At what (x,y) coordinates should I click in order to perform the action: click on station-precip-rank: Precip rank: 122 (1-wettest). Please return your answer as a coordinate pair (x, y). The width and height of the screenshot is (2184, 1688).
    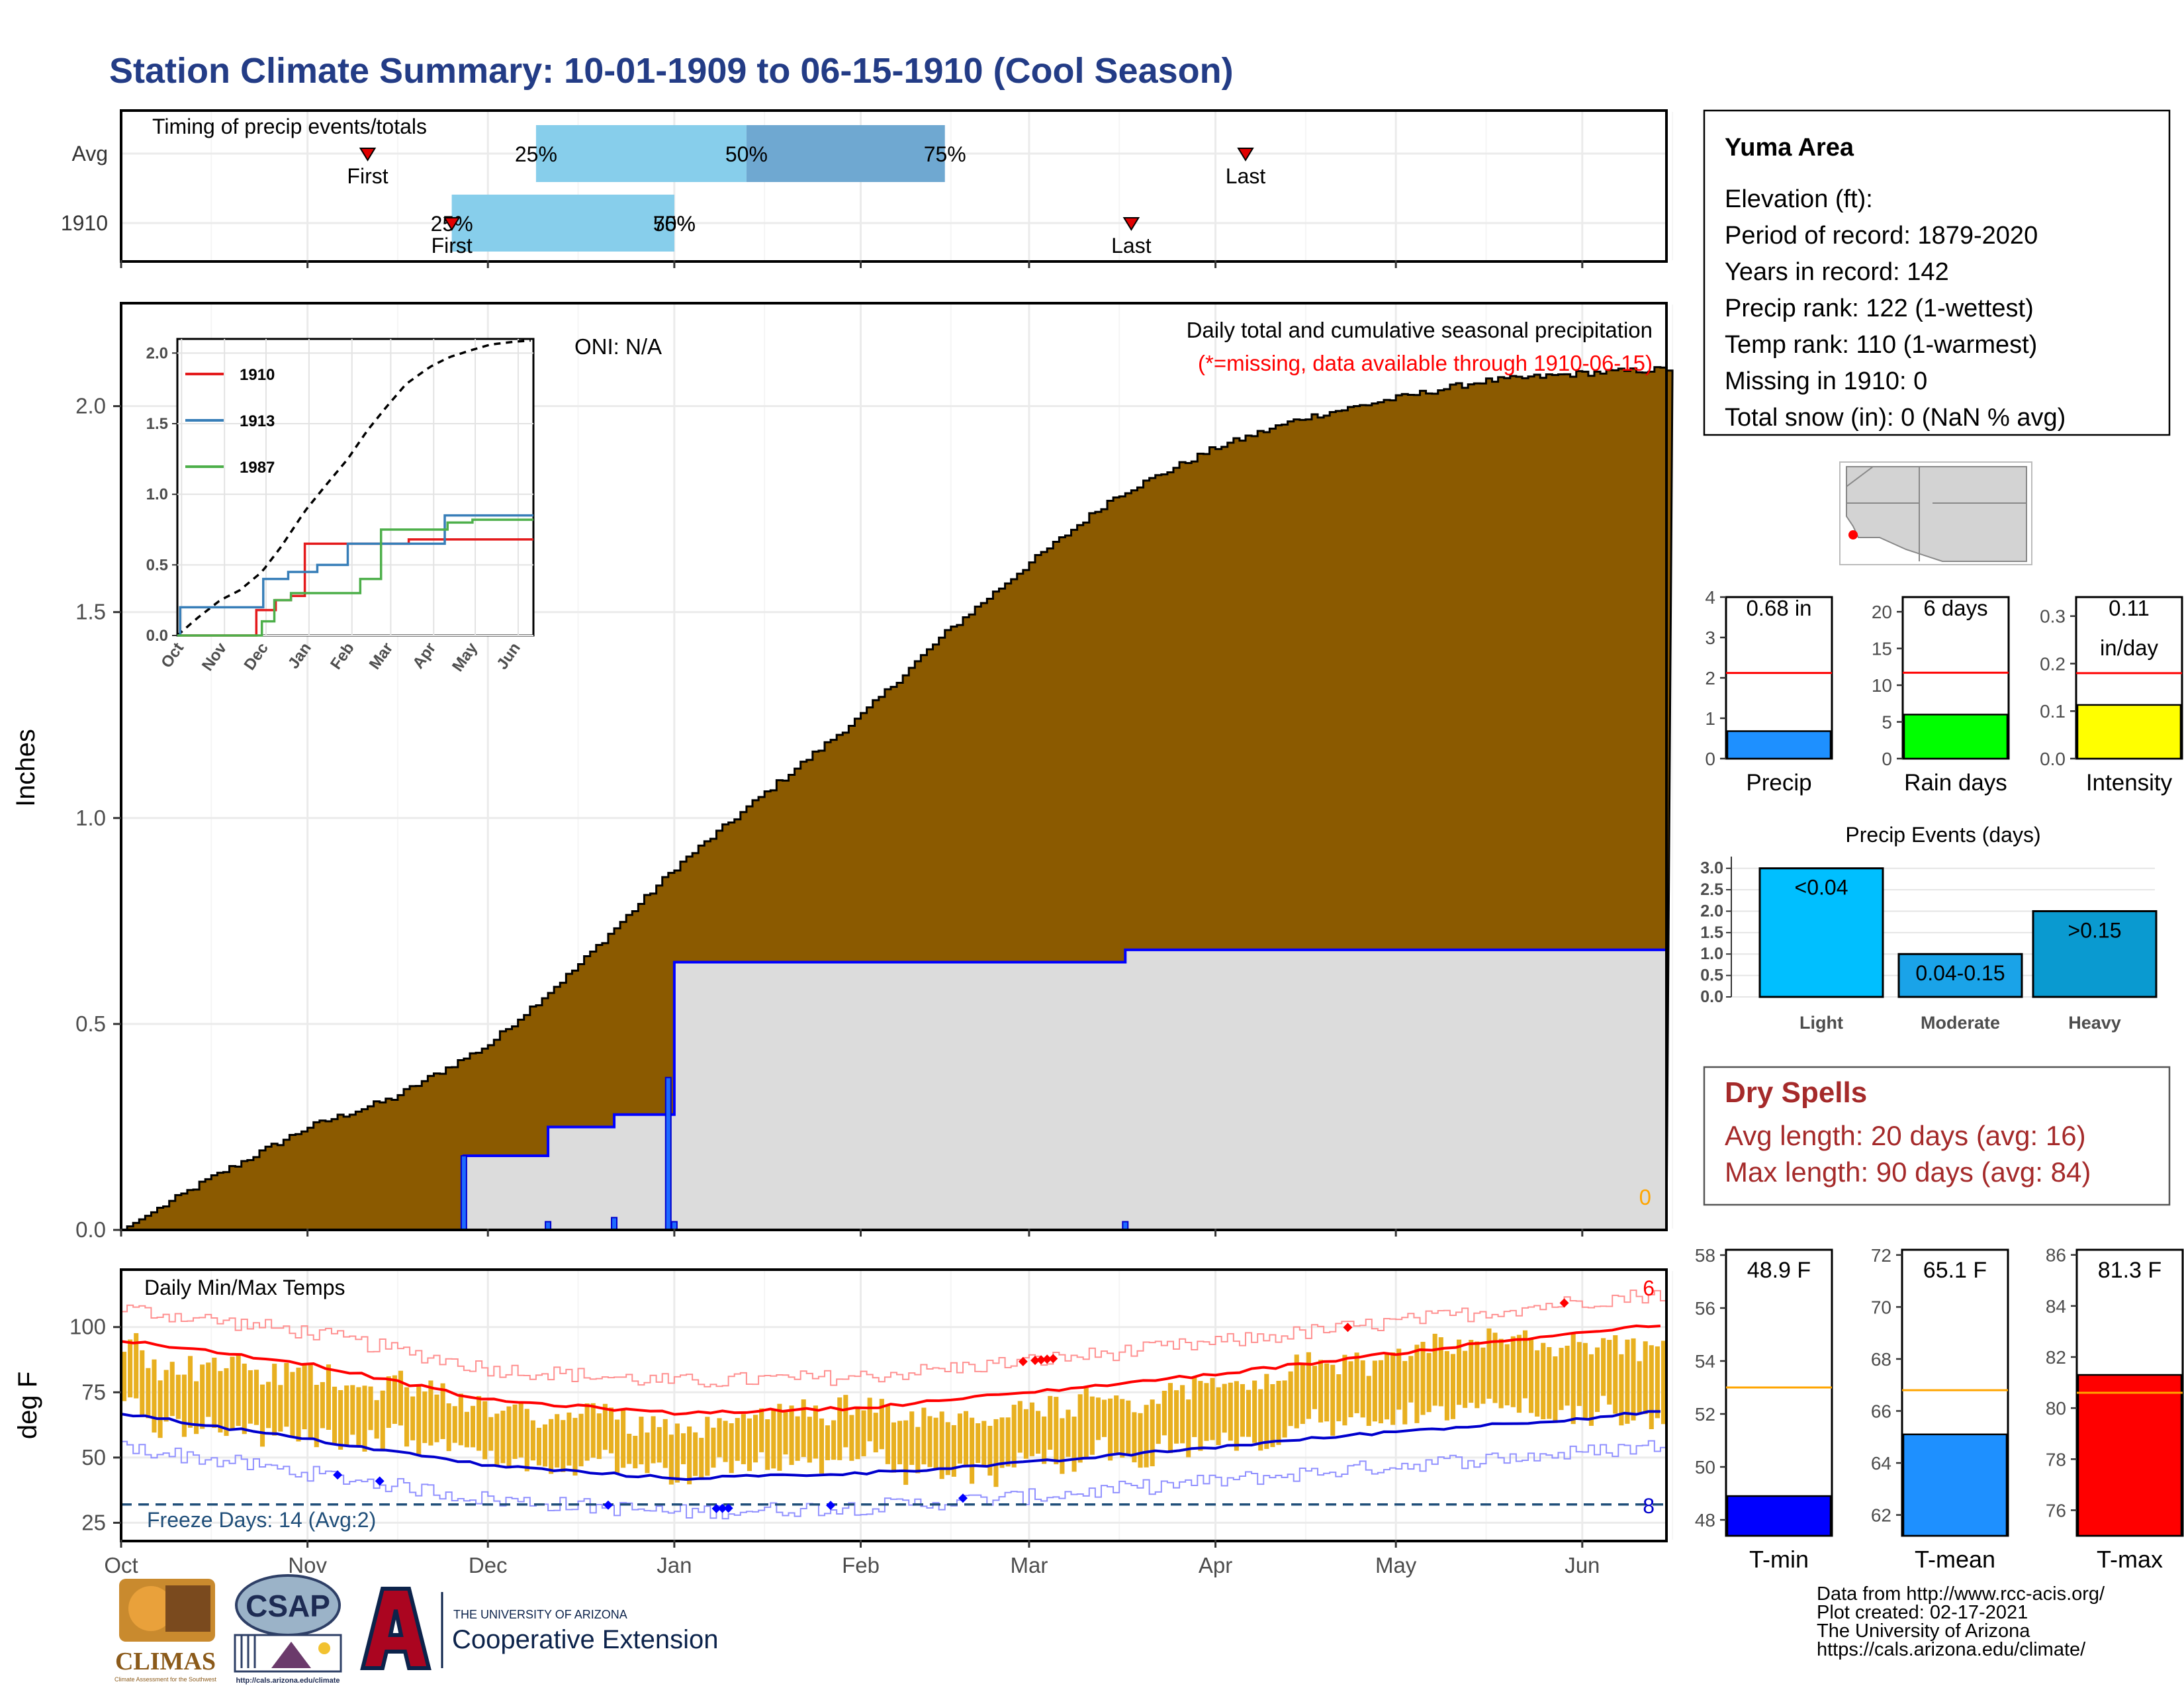
    Looking at the image, I should click on (1880, 308).